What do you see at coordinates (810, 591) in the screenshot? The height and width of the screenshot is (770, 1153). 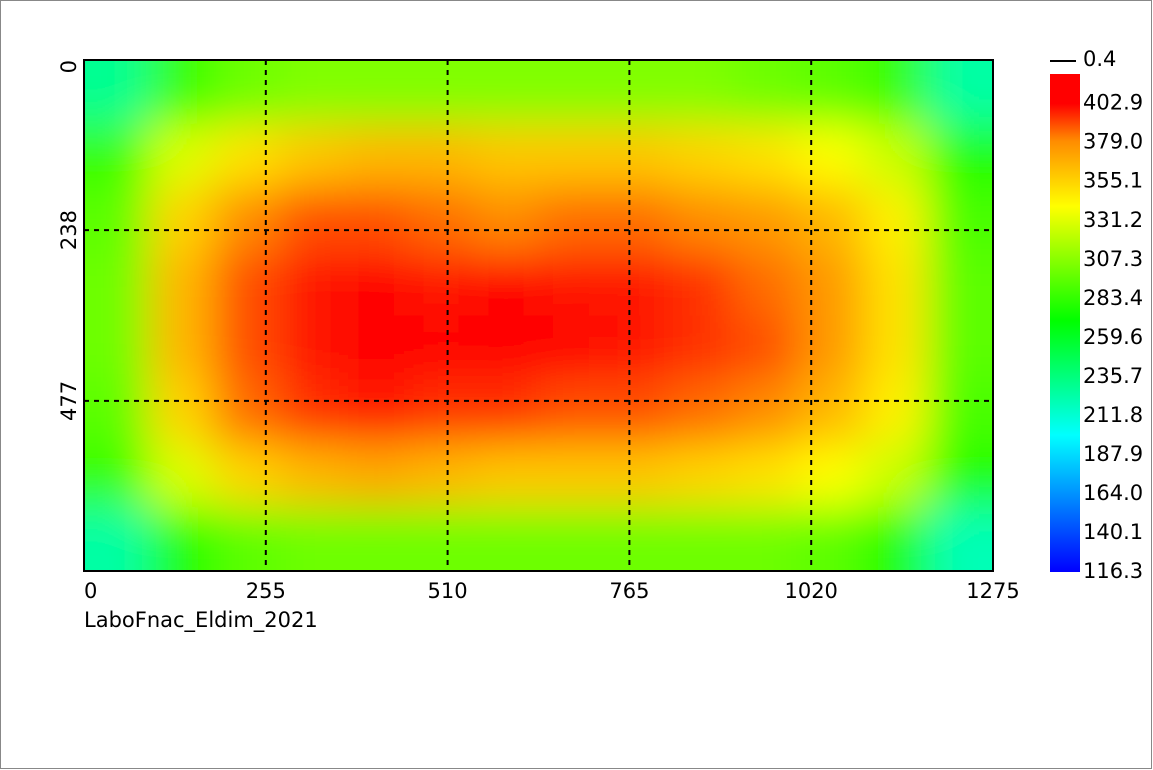 I see `x-tick-label: 1020` at bounding box center [810, 591].